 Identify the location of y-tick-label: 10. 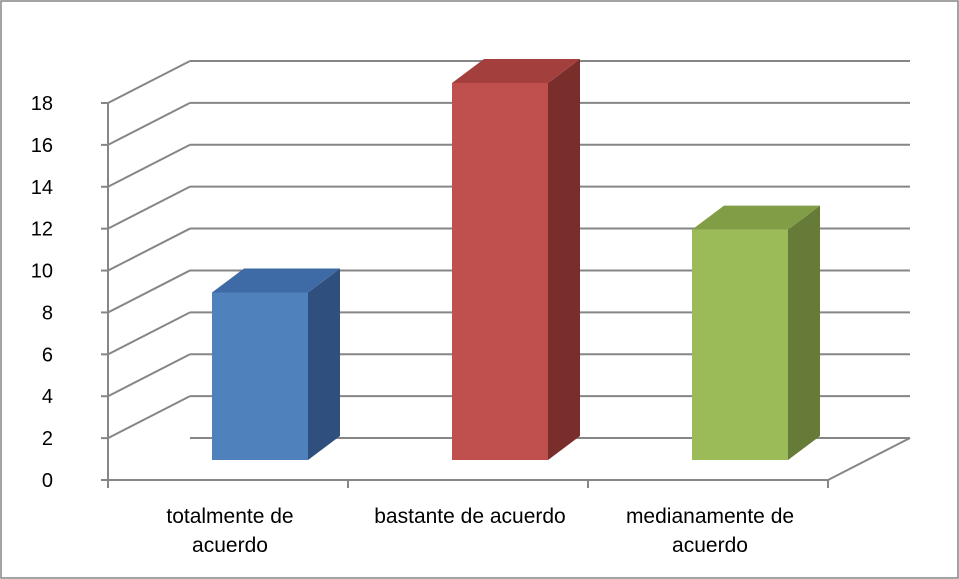
(42, 272).